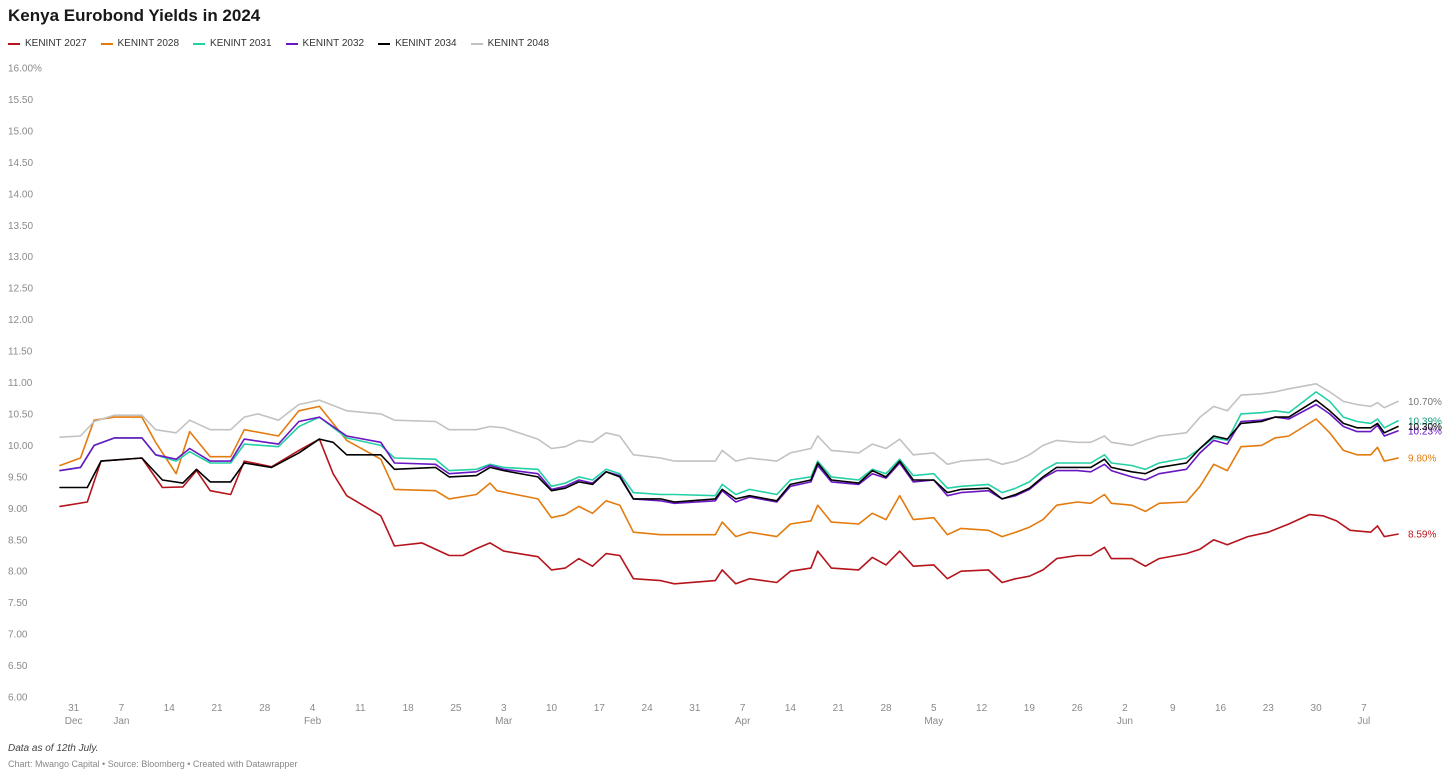 This screenshot has width=1456, height=778. Describe the element at coordinates (18, 603) in the screenshot. I see `y-tick-label: 7.50` at that location.